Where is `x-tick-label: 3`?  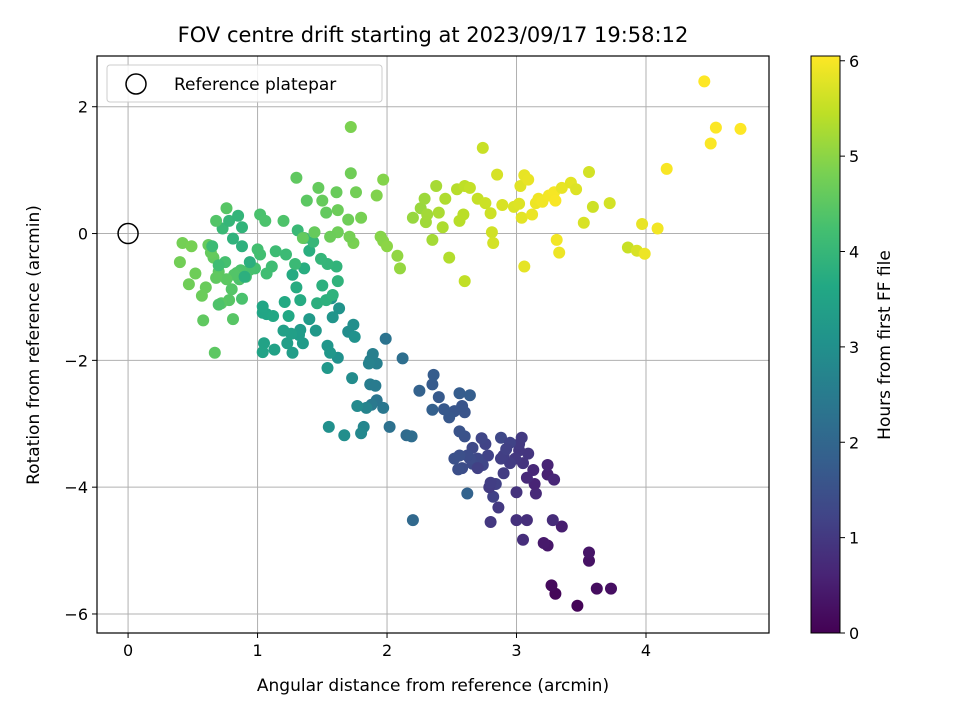 x-tick-label: 3 is located at coordinates (516, 650).